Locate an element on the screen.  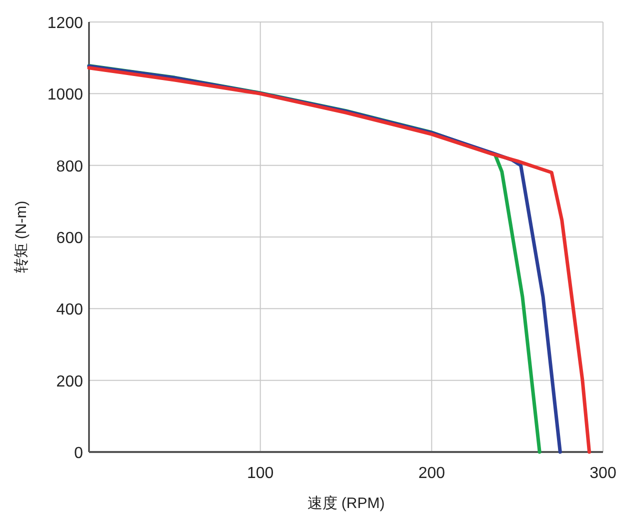
x-tick-label: 300 is located at coordinates (603, 473).